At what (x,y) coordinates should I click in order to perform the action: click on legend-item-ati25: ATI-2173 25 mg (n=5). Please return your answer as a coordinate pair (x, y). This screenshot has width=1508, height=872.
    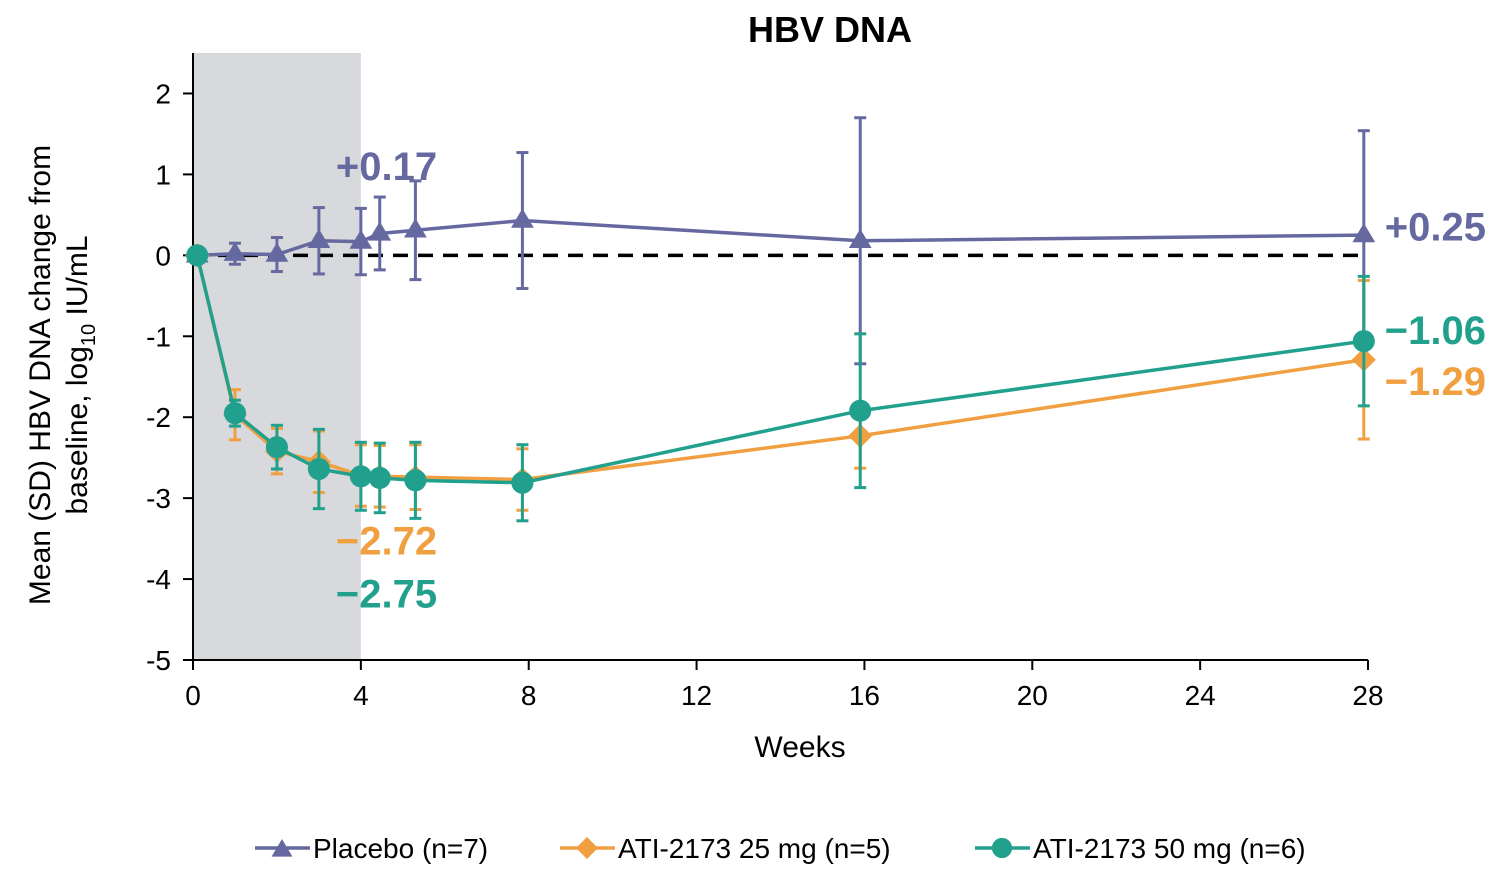
    Looking at the image, I should click on (725, 848).